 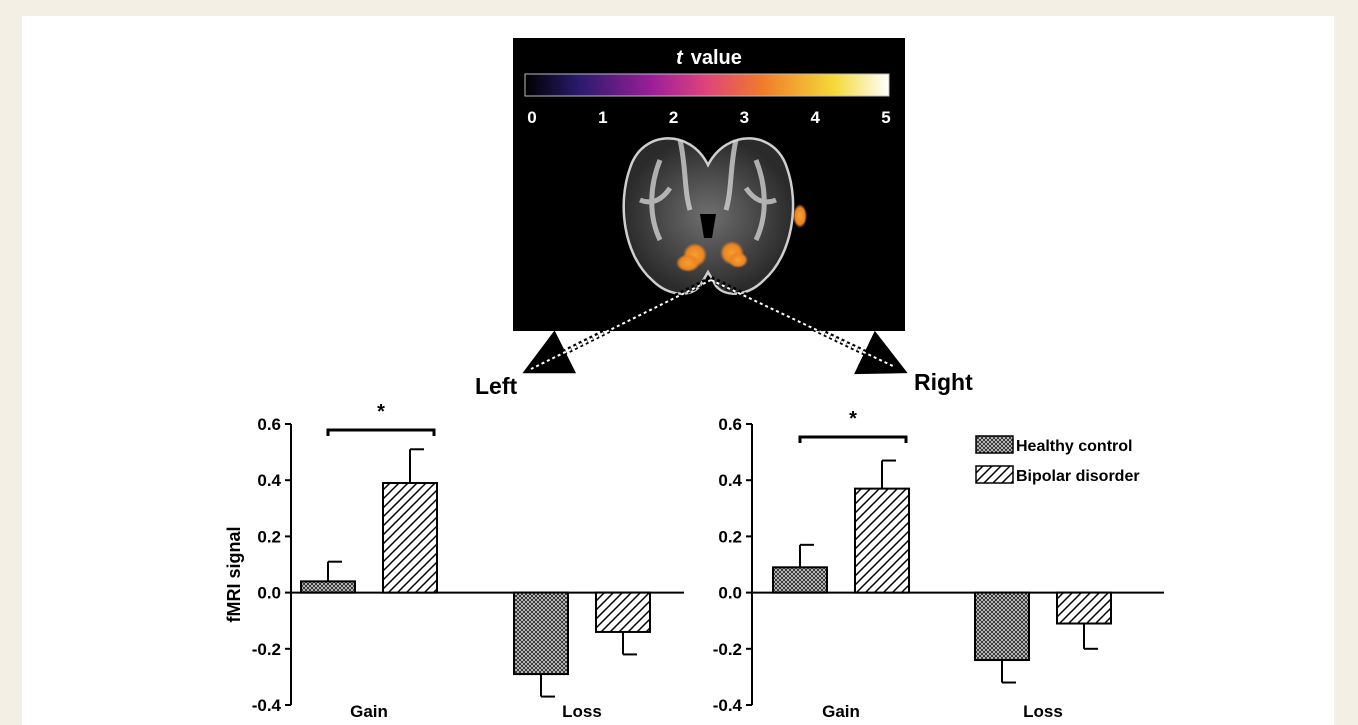 I want to click on colorbar-title: t value, so click(x=709, y=58).